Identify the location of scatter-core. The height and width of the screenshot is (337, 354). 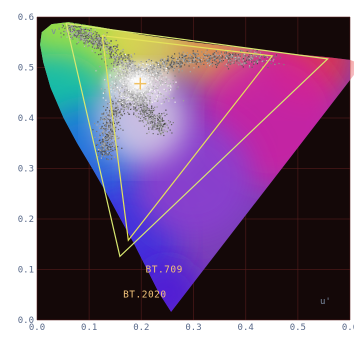
(138, 82).